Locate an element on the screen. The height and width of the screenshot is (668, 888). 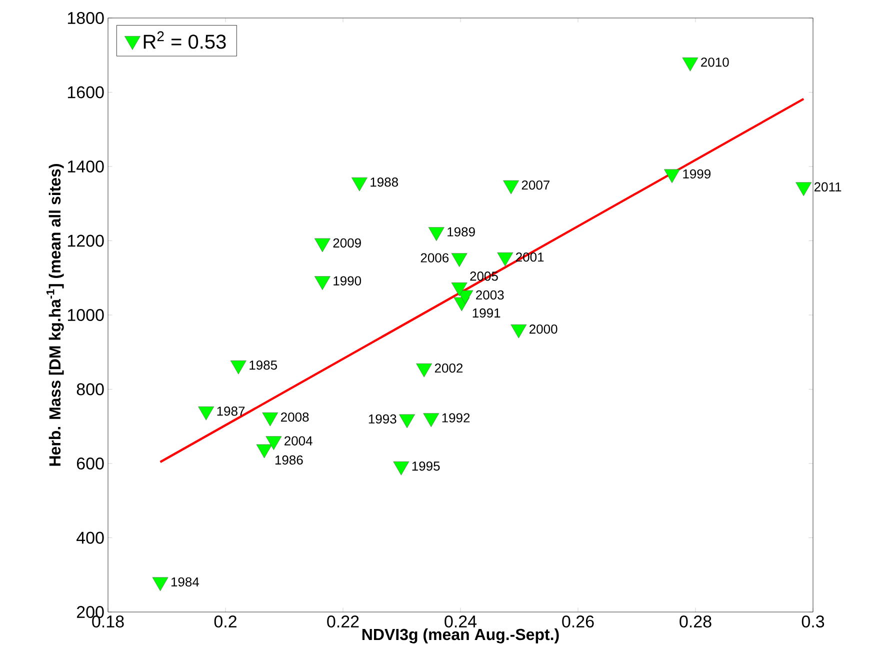
annotation: 1987 is located at coordinates (231, 411).